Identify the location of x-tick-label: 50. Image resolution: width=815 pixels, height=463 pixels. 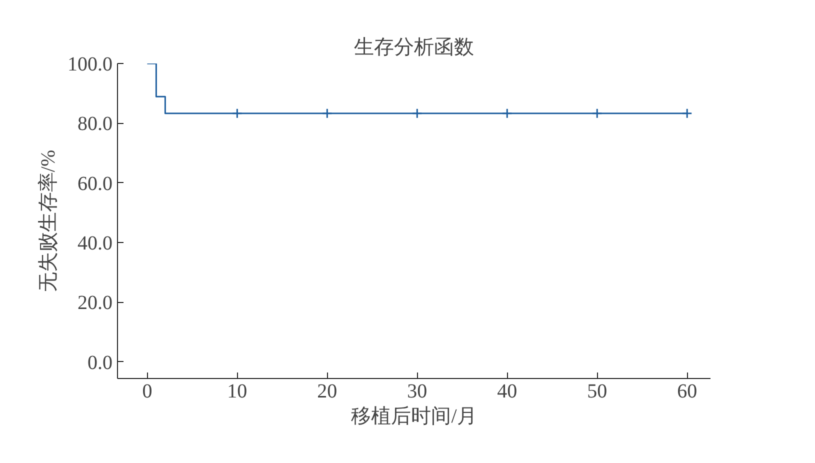
(597, 391).